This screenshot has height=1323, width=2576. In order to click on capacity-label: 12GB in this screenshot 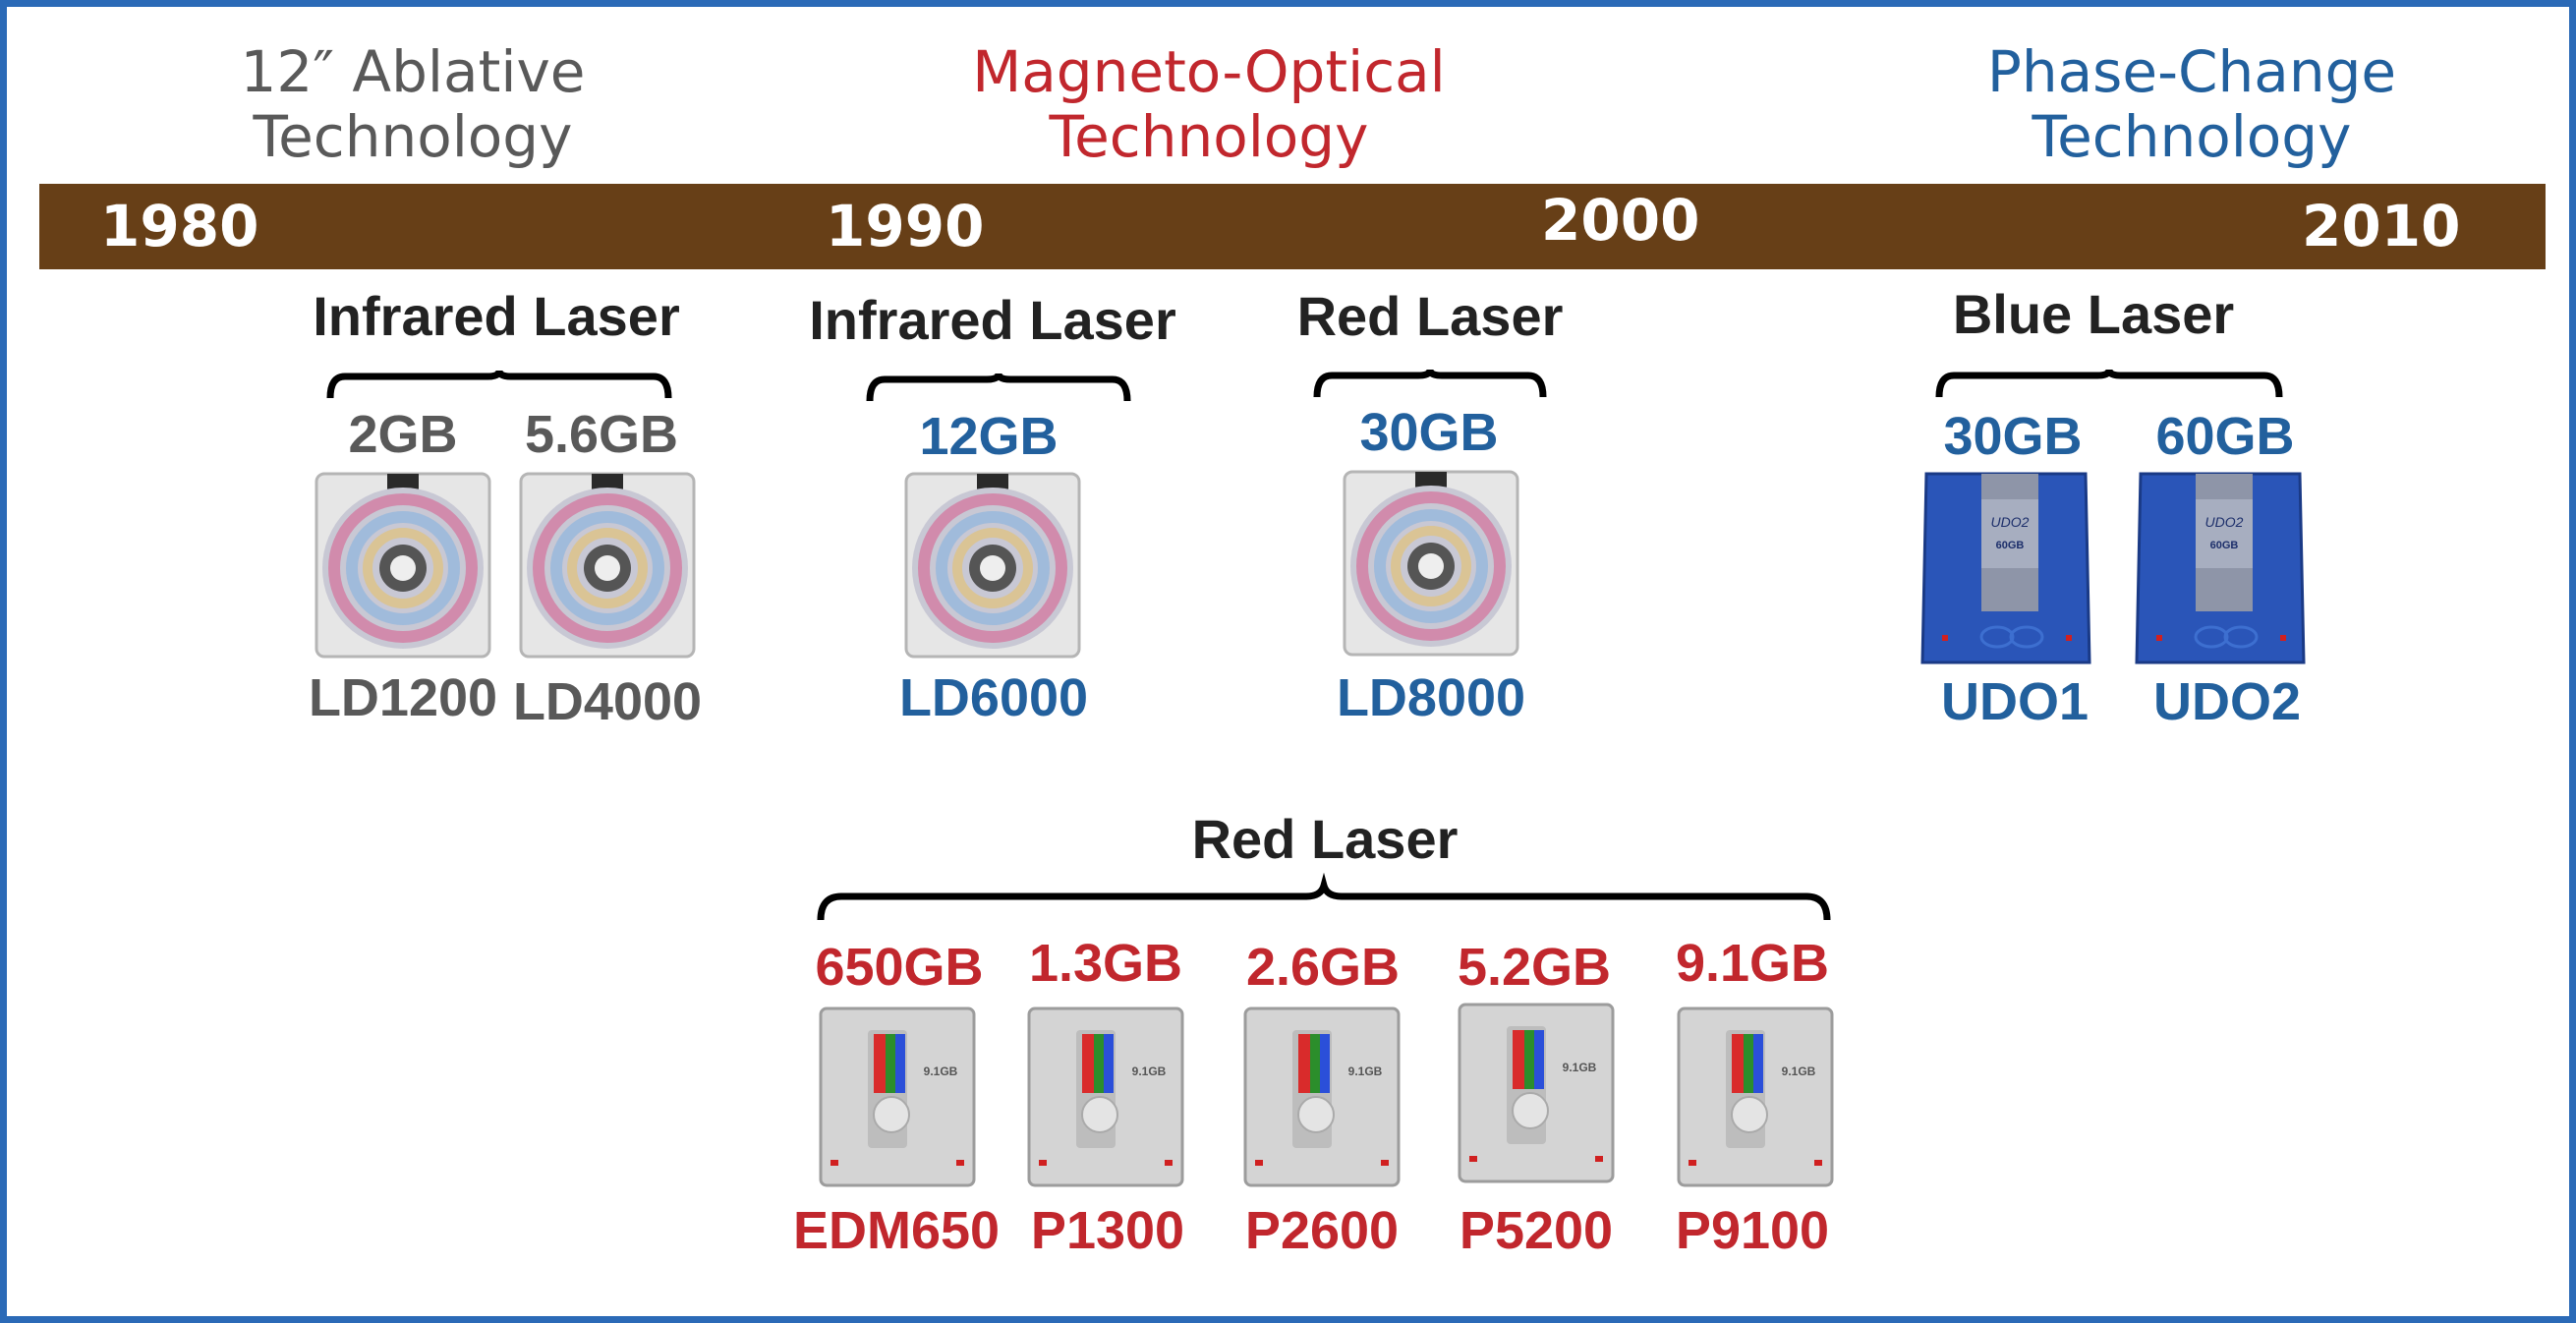, I will do `click(989, 436)`.